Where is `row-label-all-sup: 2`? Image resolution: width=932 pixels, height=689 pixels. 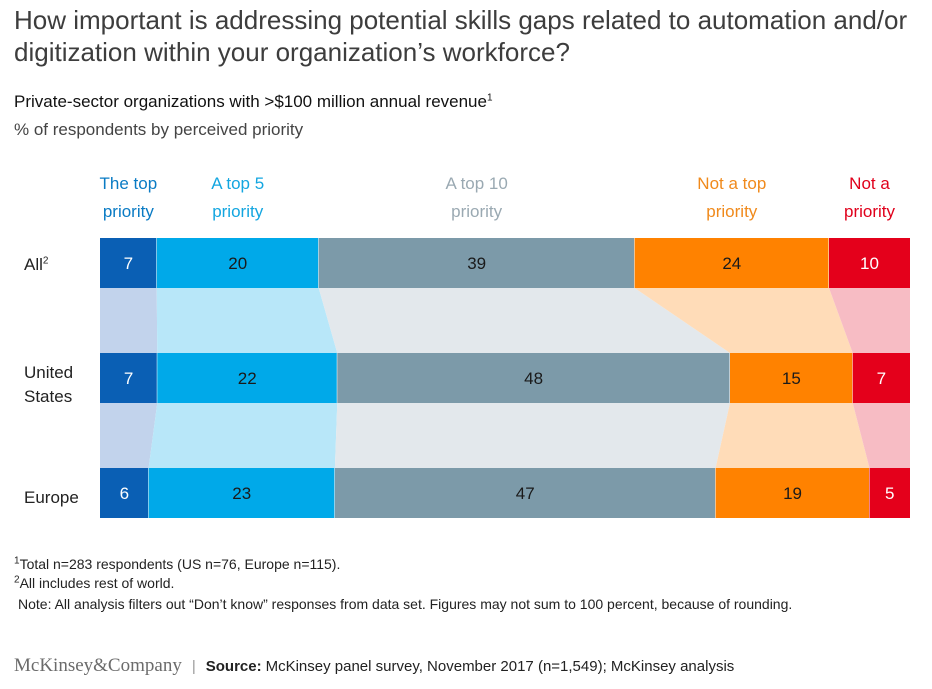 row-label-all-sup: 2 is located at coordinates (45, 261).